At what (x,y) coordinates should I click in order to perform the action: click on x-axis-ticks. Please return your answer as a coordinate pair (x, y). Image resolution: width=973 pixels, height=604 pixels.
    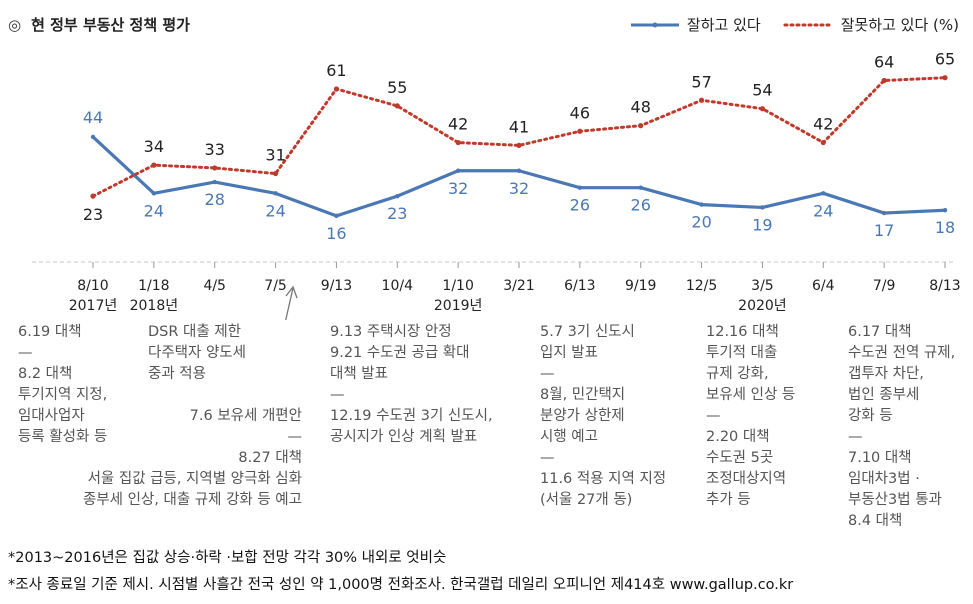
    Looking at the image, I should click on (519, 265).